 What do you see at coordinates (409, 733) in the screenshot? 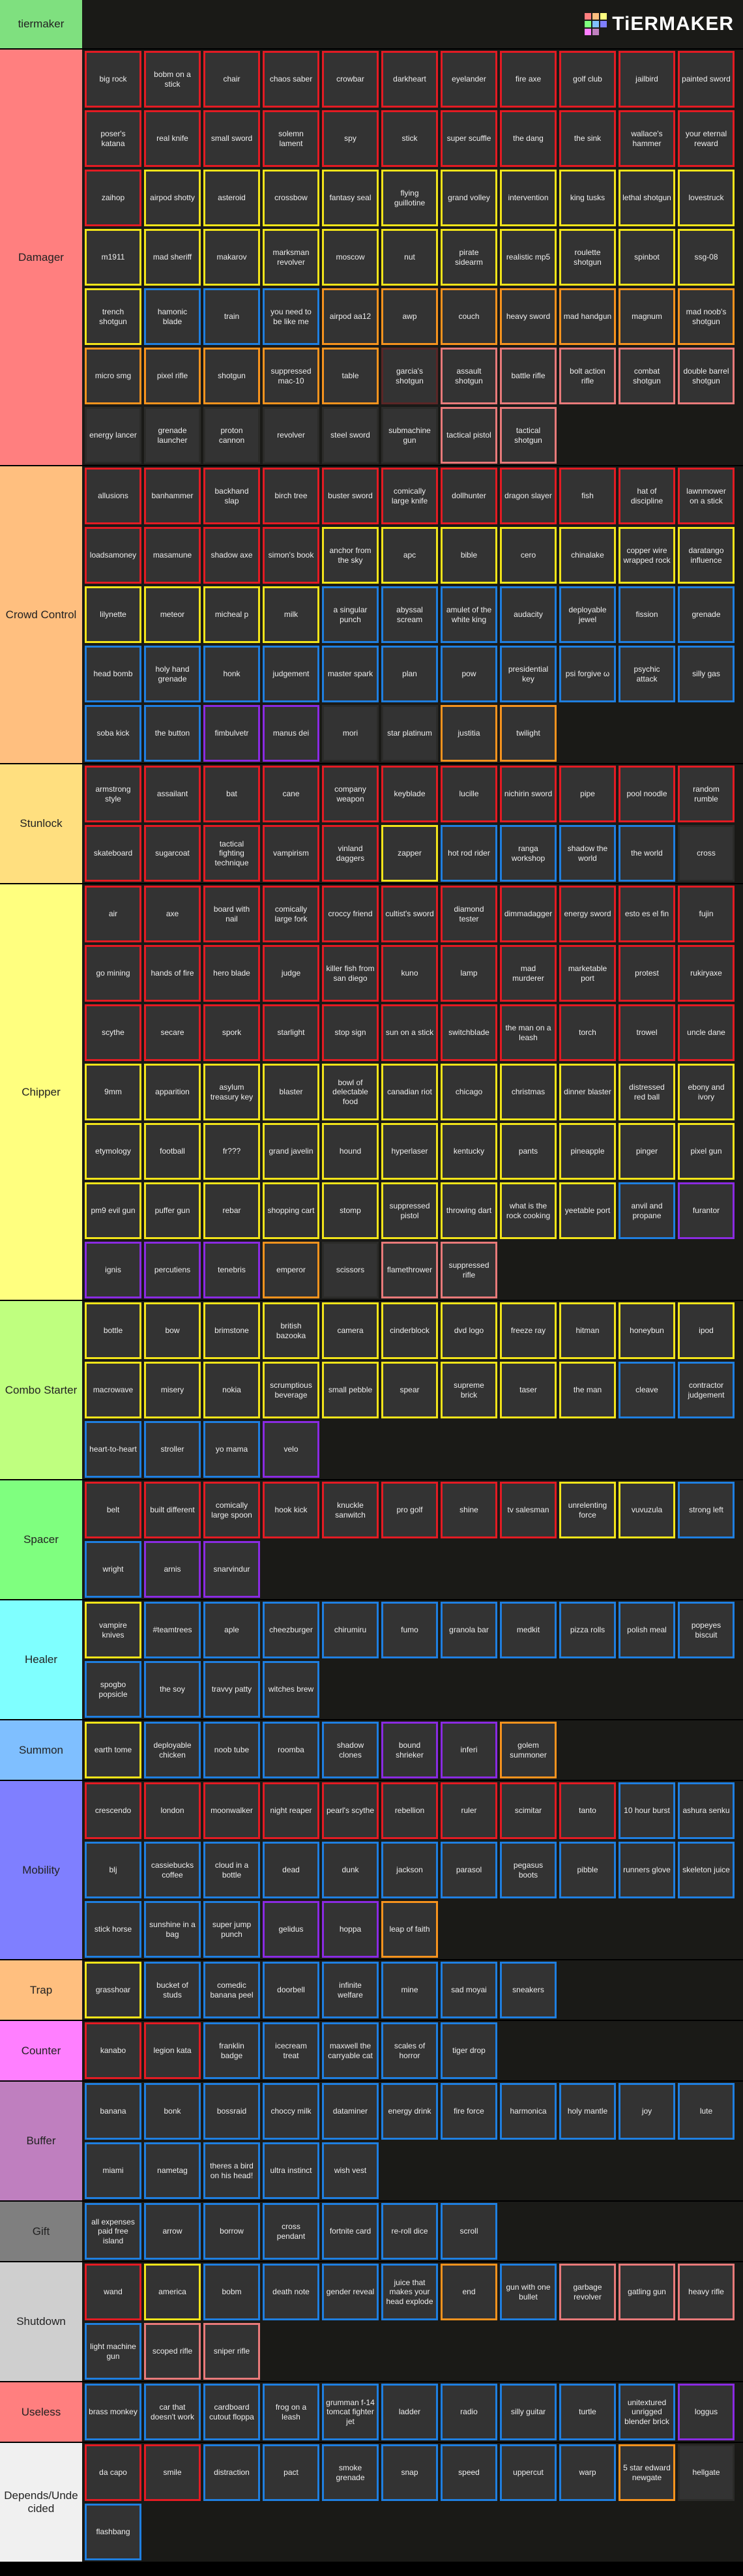
I see `item-tile: star platinum` at bounding box center [409, 733].